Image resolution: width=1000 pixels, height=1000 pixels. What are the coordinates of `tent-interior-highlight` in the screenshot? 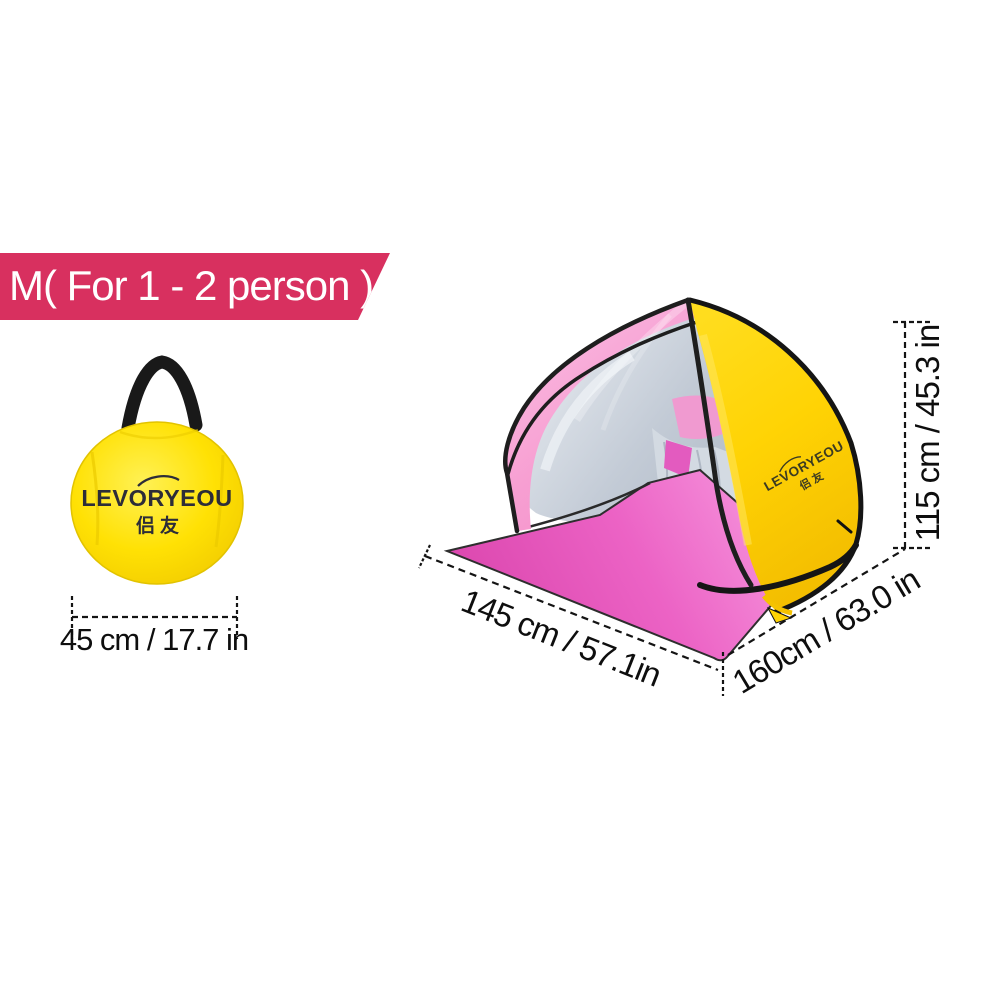 It's located at (587, 411).